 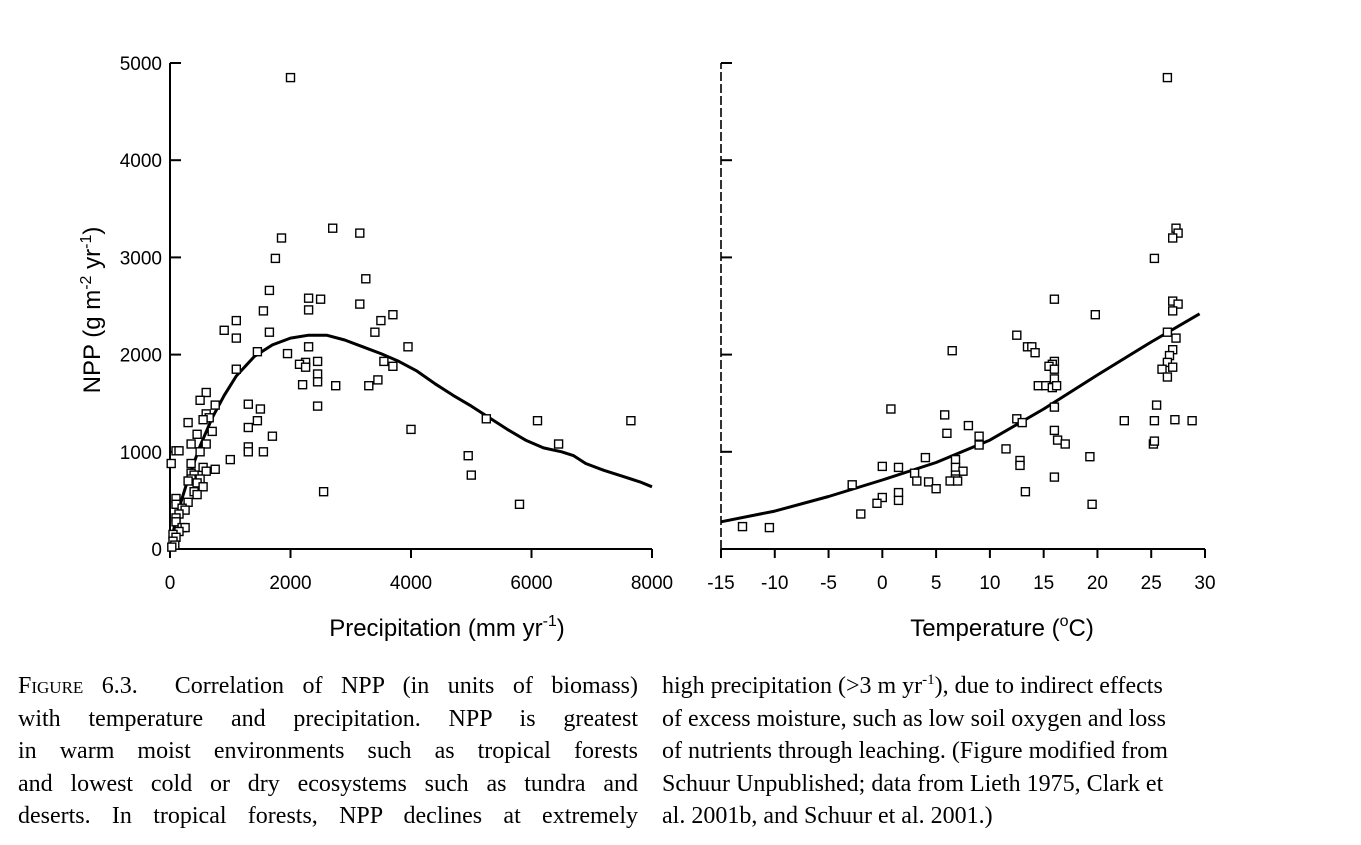 I want to click on x-tick-label: -5, so click(x=828, y=583).